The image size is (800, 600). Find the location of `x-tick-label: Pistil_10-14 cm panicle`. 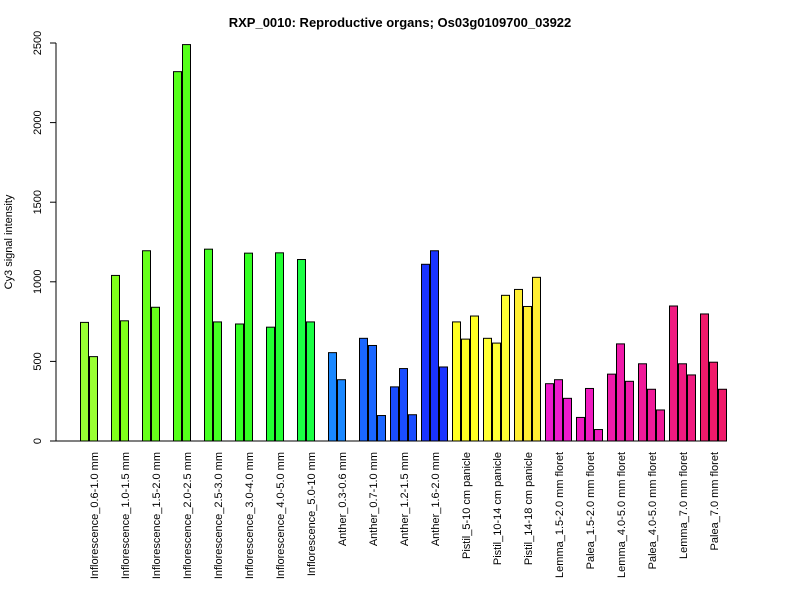

x-tick-label: Pistil_10-14 cm panicle is located at coordinates (498, 508).